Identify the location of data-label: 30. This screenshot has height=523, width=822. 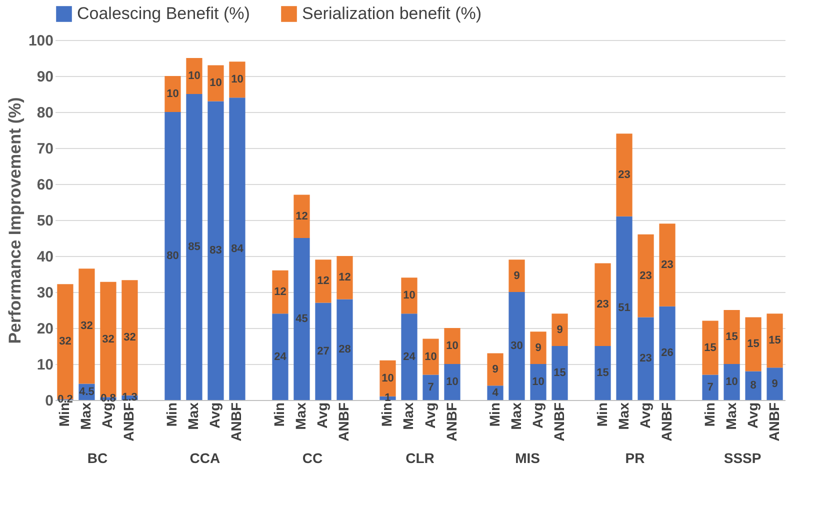
(516, 346).